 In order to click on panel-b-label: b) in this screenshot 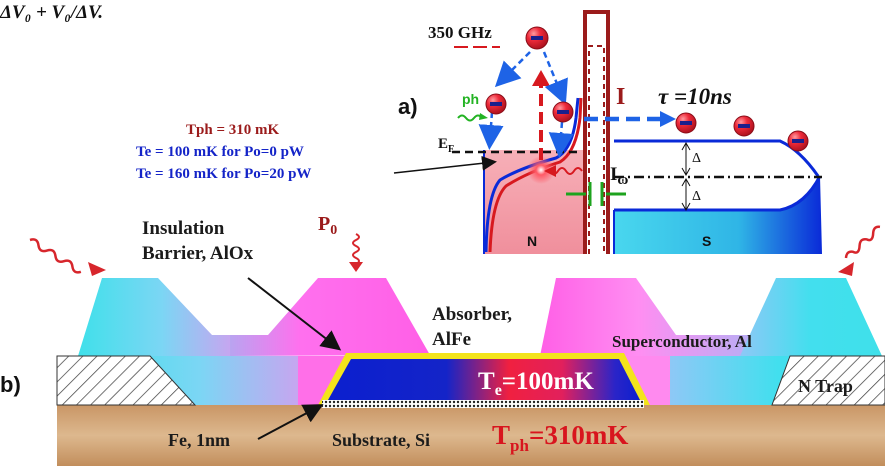, I will do `click(10, 384)`.